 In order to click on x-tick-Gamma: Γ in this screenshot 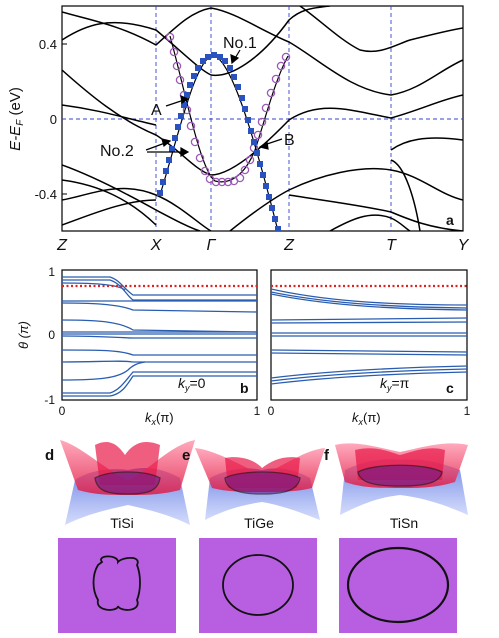, I will do `click(211, 245)`.